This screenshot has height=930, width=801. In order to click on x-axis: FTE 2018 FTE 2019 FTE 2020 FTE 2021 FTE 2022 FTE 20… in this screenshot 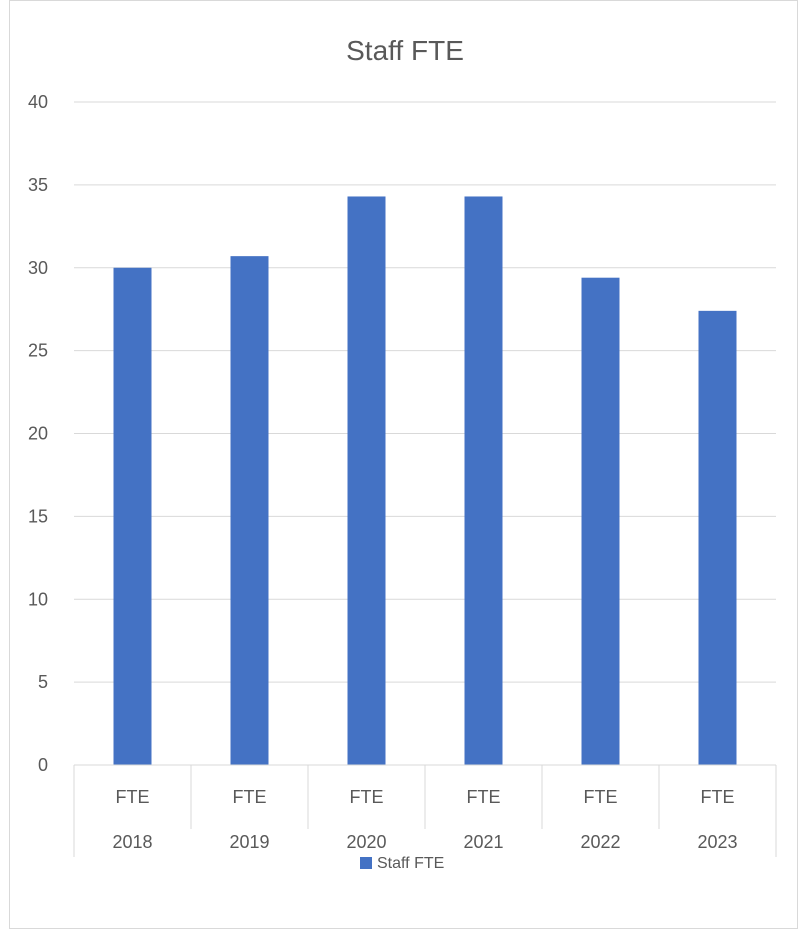, I will do `click(425, 810)`.